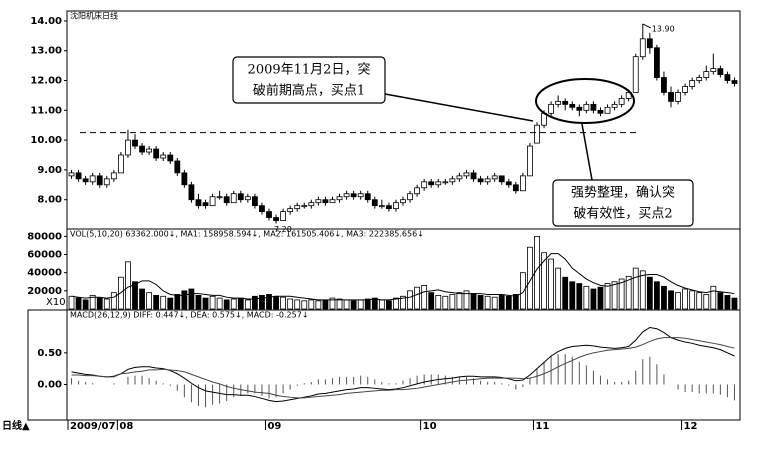 This screenshot has height=449, width=761. I want to click on chart-title: 沈阳机床日线, so click(94, 16).